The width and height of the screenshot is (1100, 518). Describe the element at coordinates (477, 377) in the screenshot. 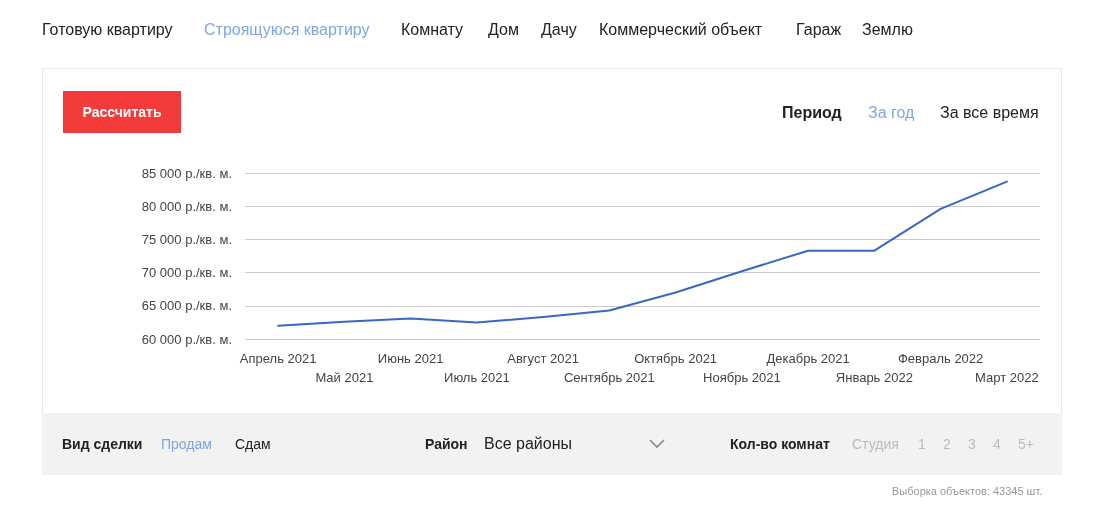

I see `x-tick-label: Июль 2021` at that location.